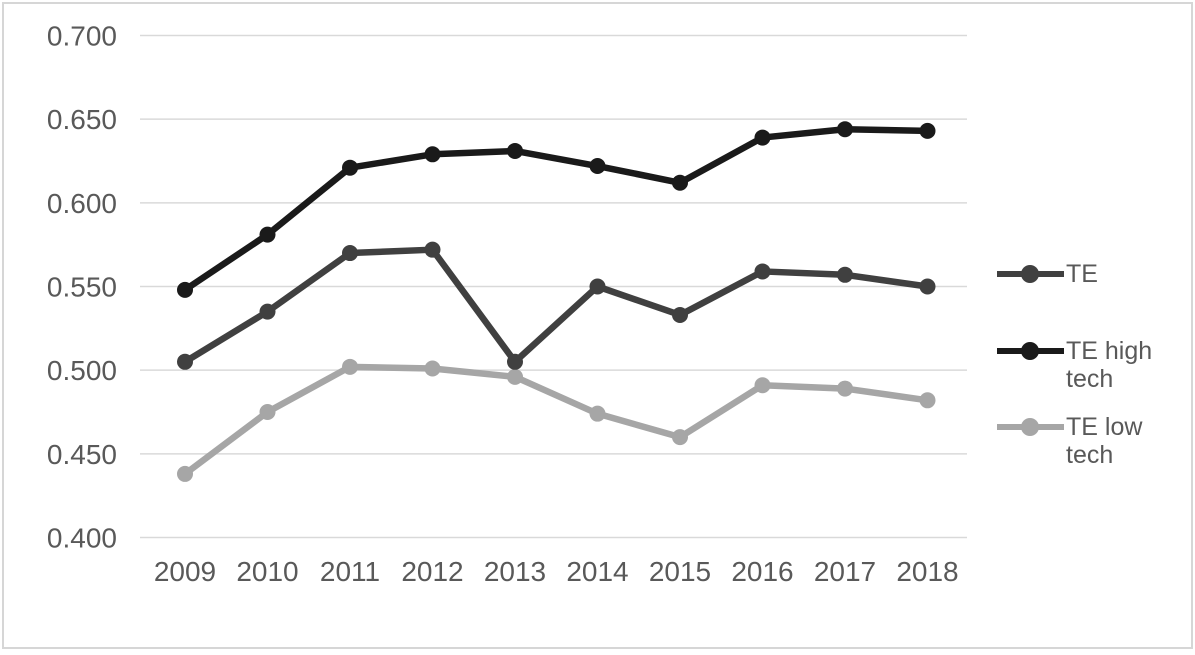 Image resolution: width=1195 pixels, height=655 pixels. Describe the element at coordinates (82, 203) in the screenshot. I see `y-axis-tick-label: 0.600` at that location.